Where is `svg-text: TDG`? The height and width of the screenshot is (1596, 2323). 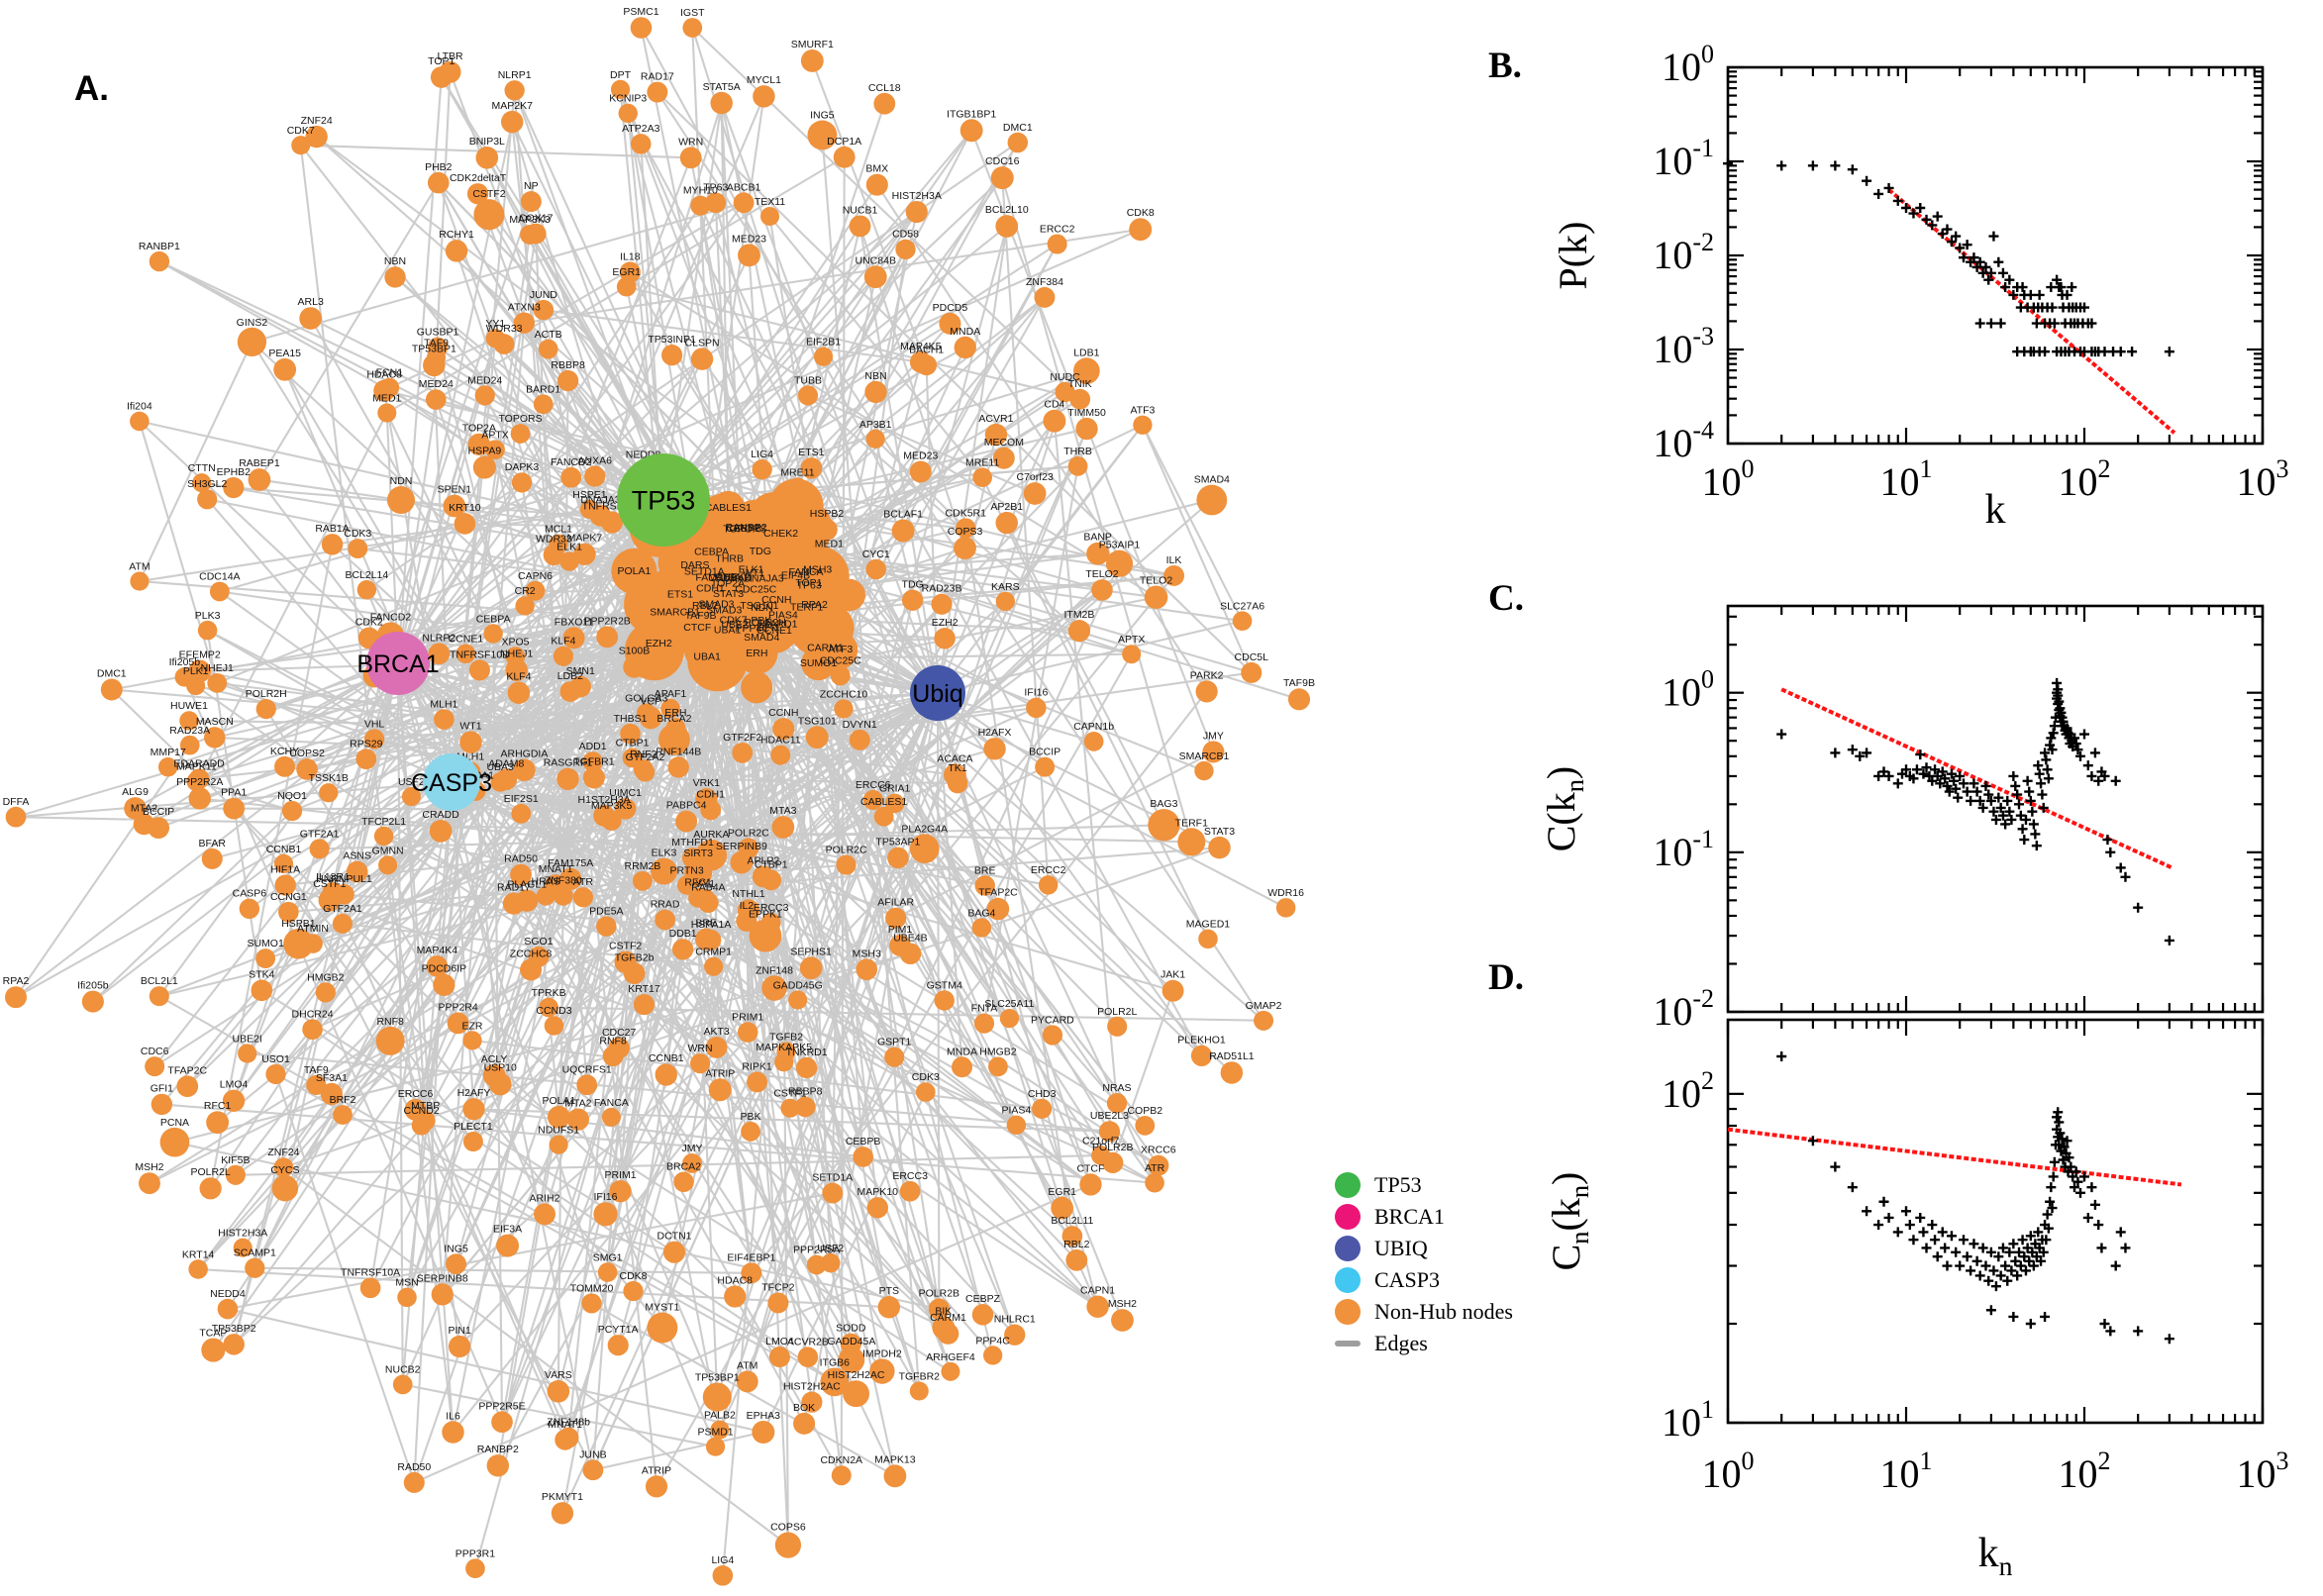 svg-text: TDG is located at coordinates (913, 585).